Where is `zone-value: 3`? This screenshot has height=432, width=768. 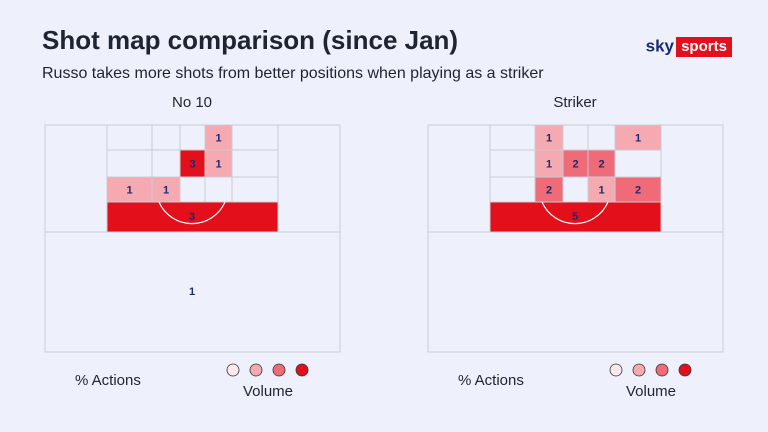 zone-value: 3 is located at coordinates (192, 164).